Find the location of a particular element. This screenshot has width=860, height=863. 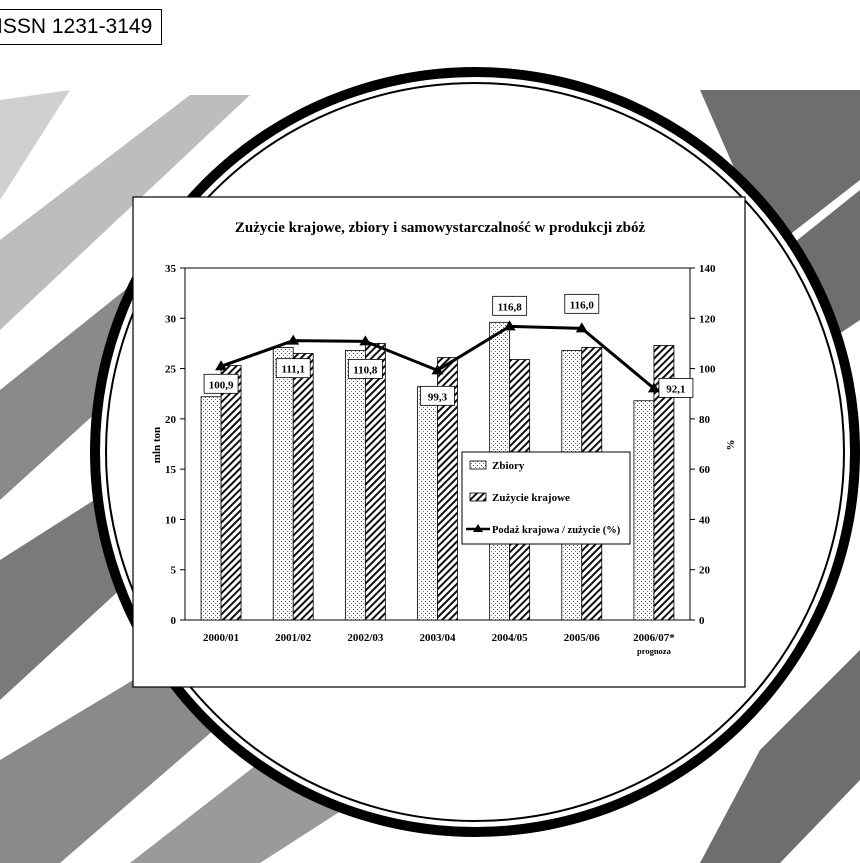

y-tick-label: 25 is located at coordinates (171, 370).